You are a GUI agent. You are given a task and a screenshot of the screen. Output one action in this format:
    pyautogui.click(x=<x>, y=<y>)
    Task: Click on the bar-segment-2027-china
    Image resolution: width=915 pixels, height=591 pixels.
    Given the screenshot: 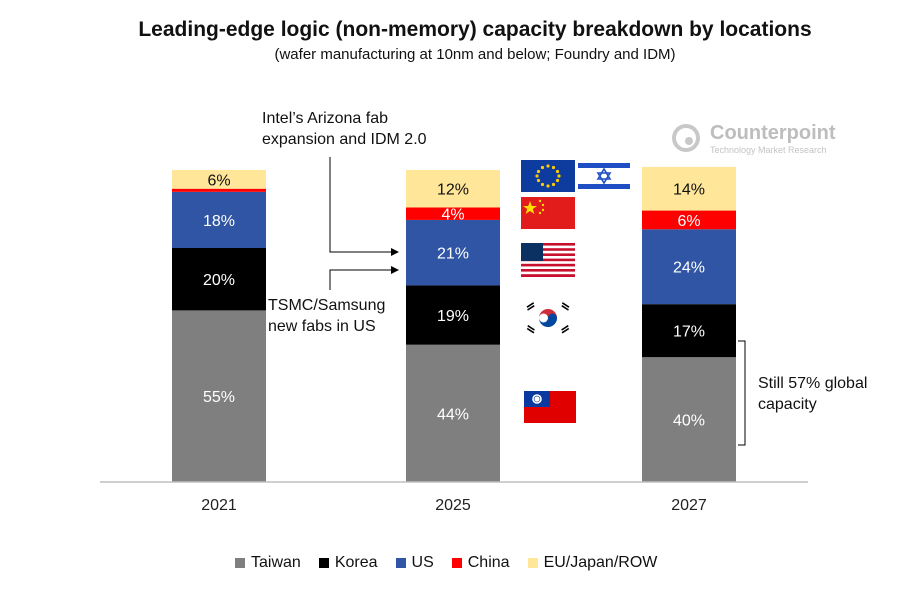 What is the action you would take?
    pyautogui.click(x=689, y=220)
    